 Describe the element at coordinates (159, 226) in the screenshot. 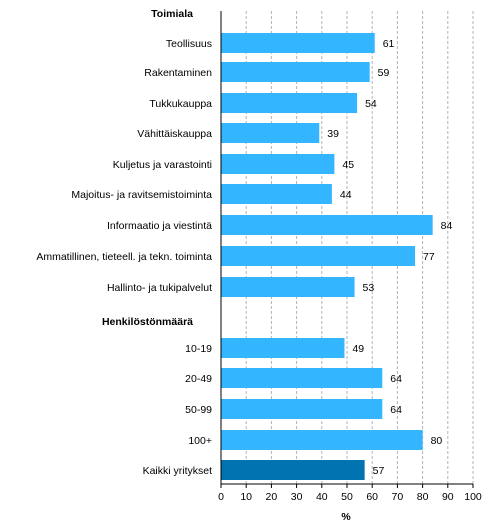

I see `category-label: Informaatio ja viestintä` at that location.